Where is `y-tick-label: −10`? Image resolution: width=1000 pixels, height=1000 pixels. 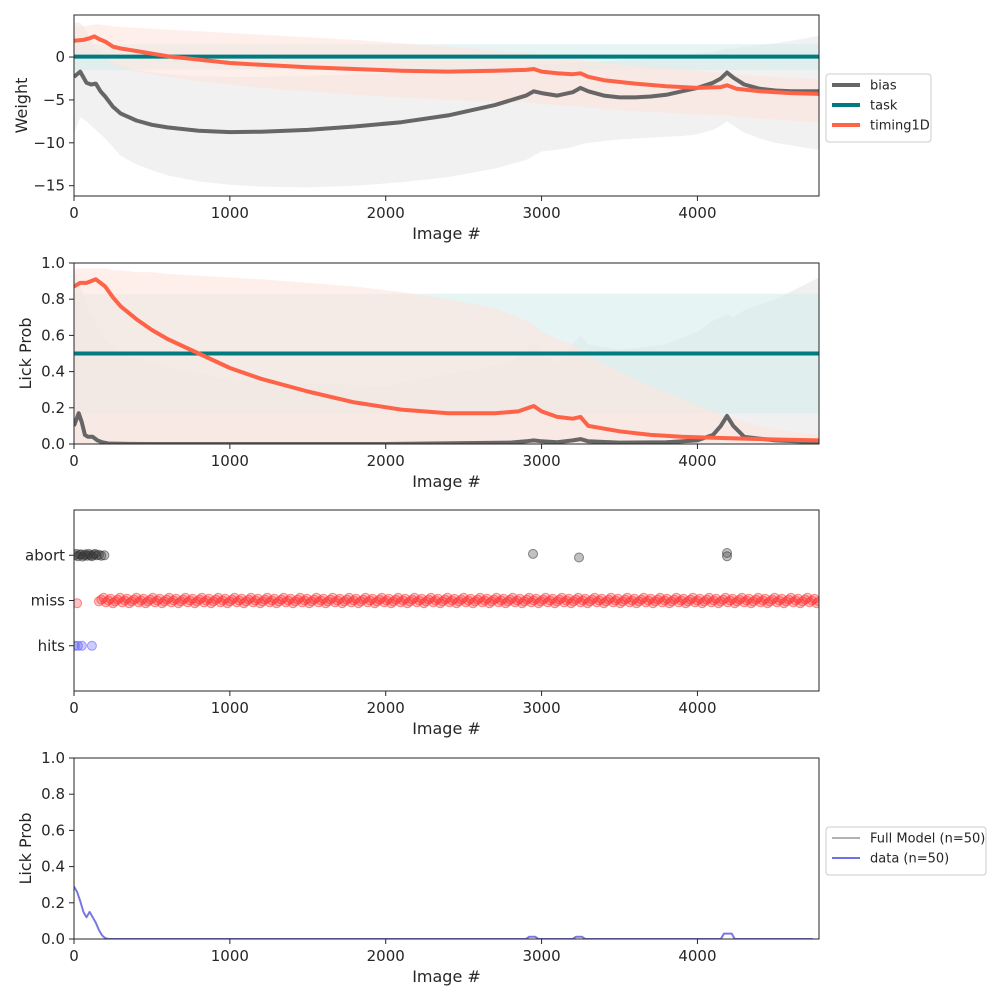
y-tick-label: −10 is located at coordinates (49, 143).